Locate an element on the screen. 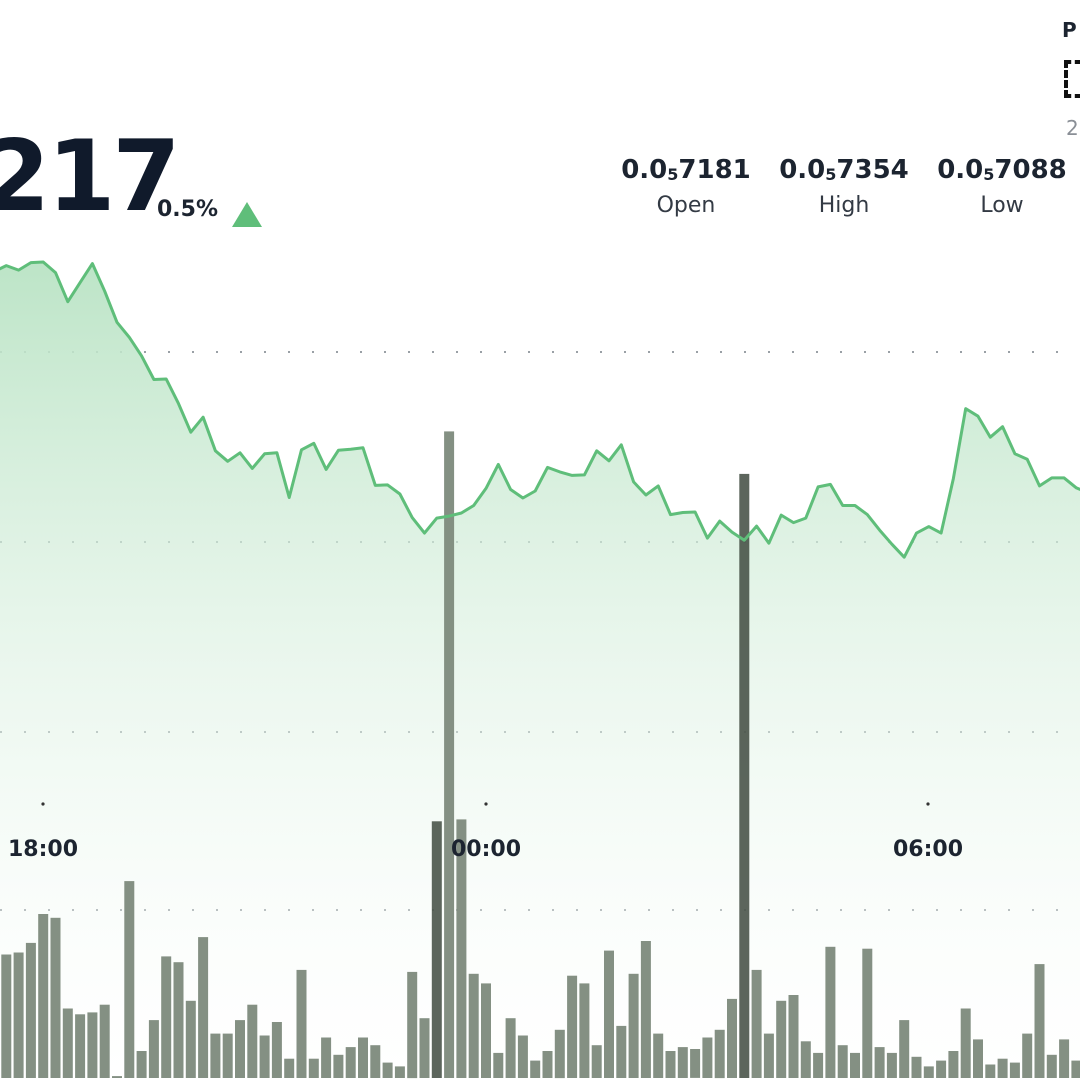 The height and width of the screenshot is (1080, 1080). stat-high-value: 0.057354 is located at coordinates (844, 170).